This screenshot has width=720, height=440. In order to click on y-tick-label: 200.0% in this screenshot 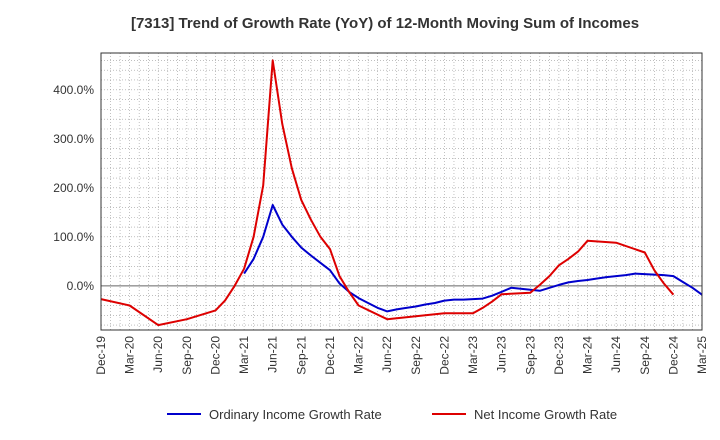, I will do `click(73, 188)`.